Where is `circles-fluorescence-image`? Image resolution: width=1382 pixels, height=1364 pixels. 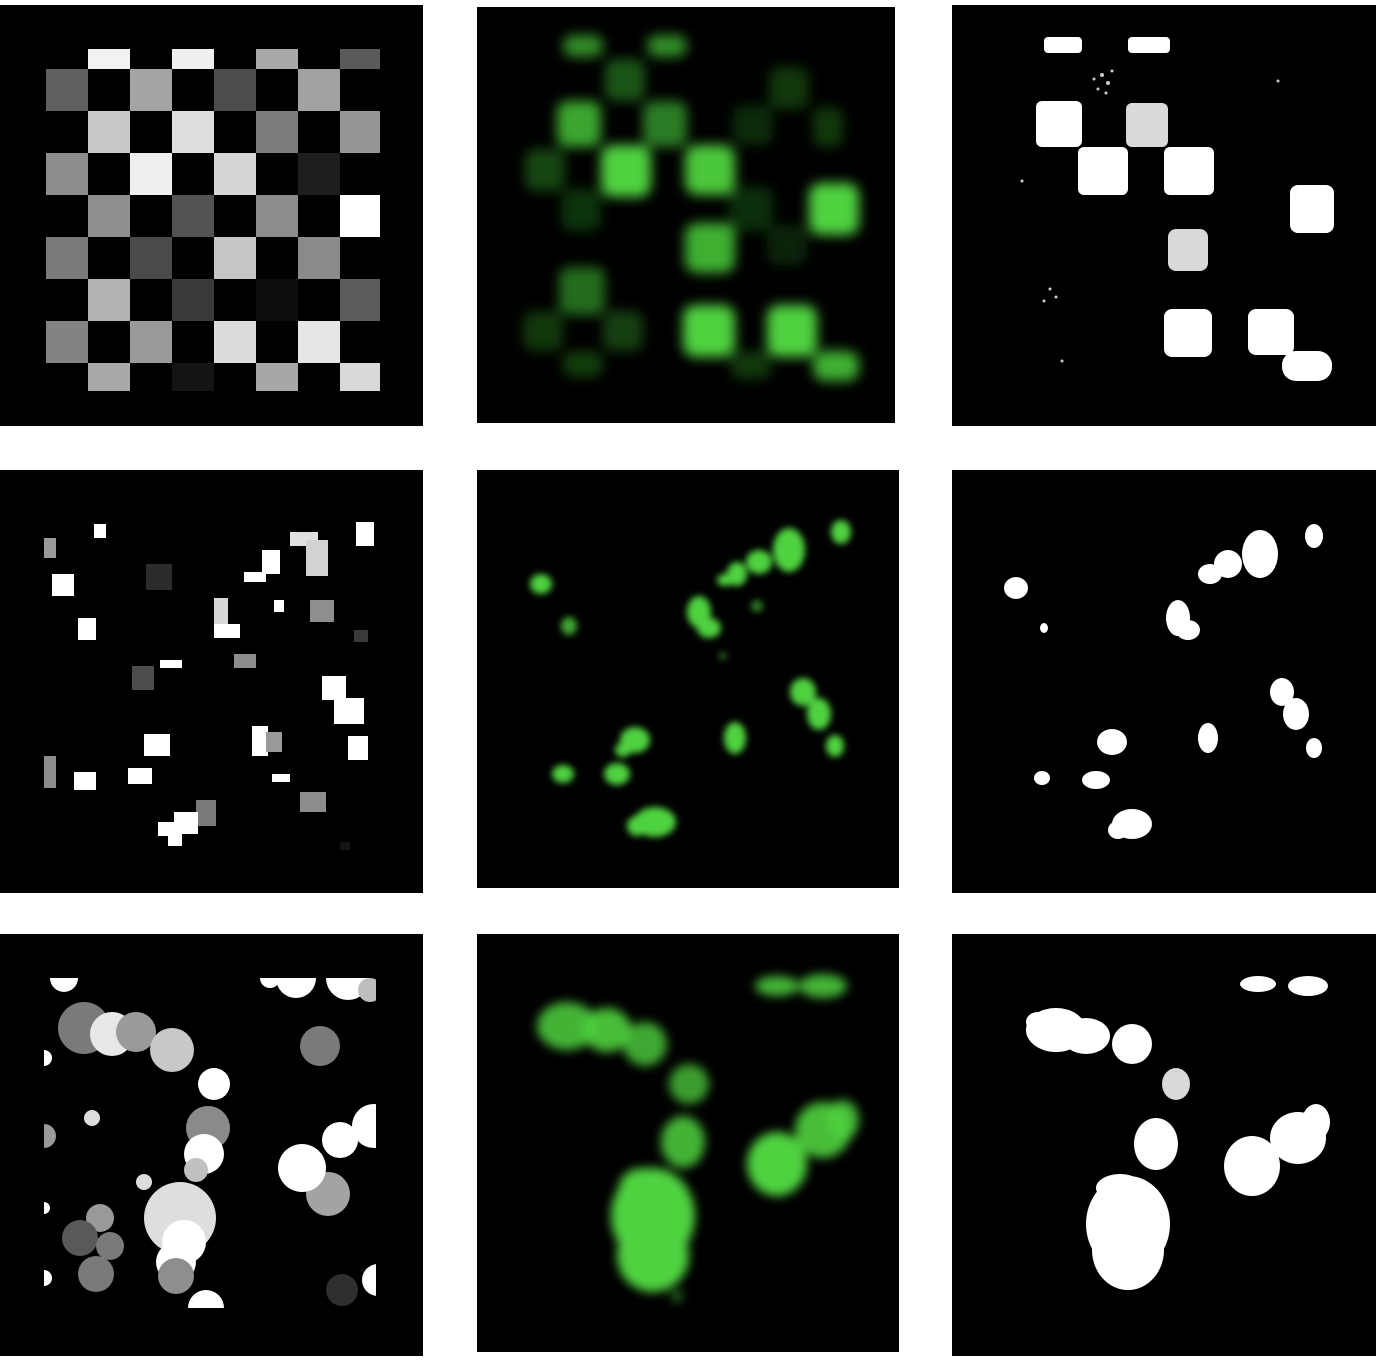
circles-fluorescence-image is located at coordinates (698, 1138).